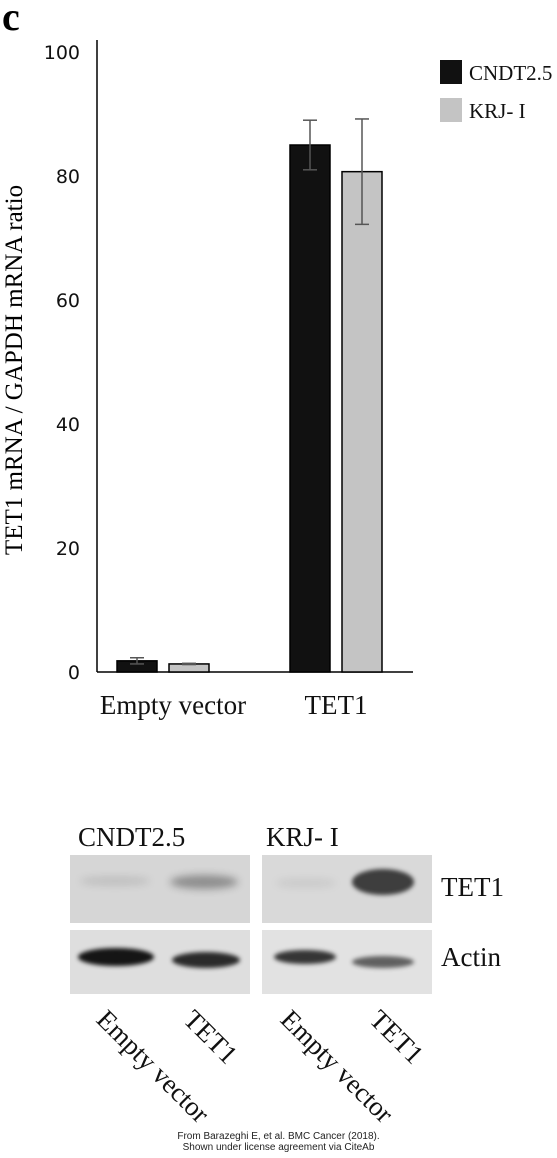 The height and width of the screenshot is (1158, 557). I want to click on blot-panel-actin-cndt, so click(160, 962).